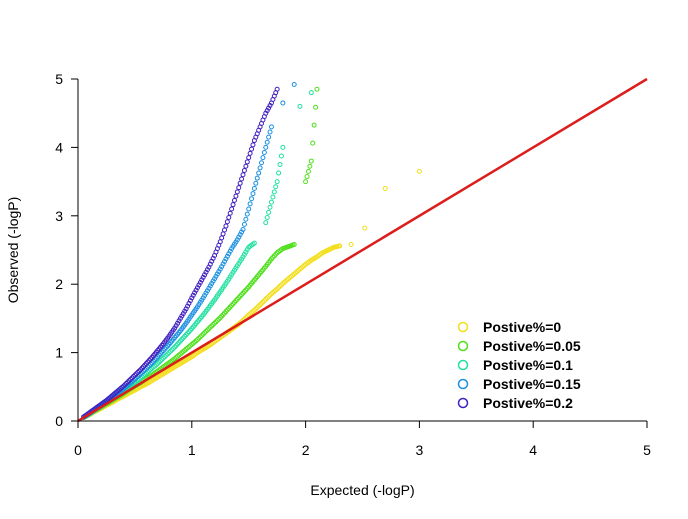 Image resolution: width=688 pixels, height=519 pixels. What do you see at coordinates (463, 327) in the screenshot?
I see `legend-marker` at bounding box center [463, 327].